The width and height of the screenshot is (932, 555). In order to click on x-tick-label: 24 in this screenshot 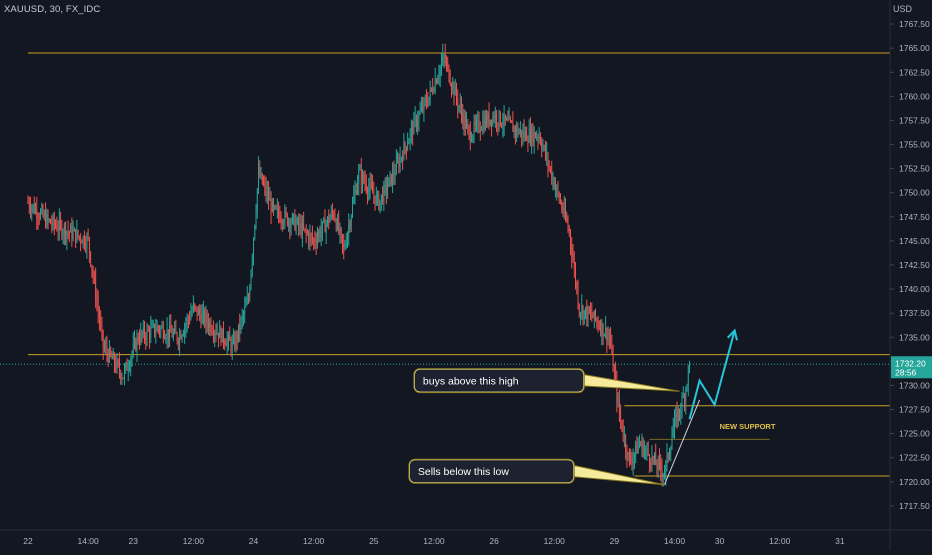, I will do `click(254, 541)`.